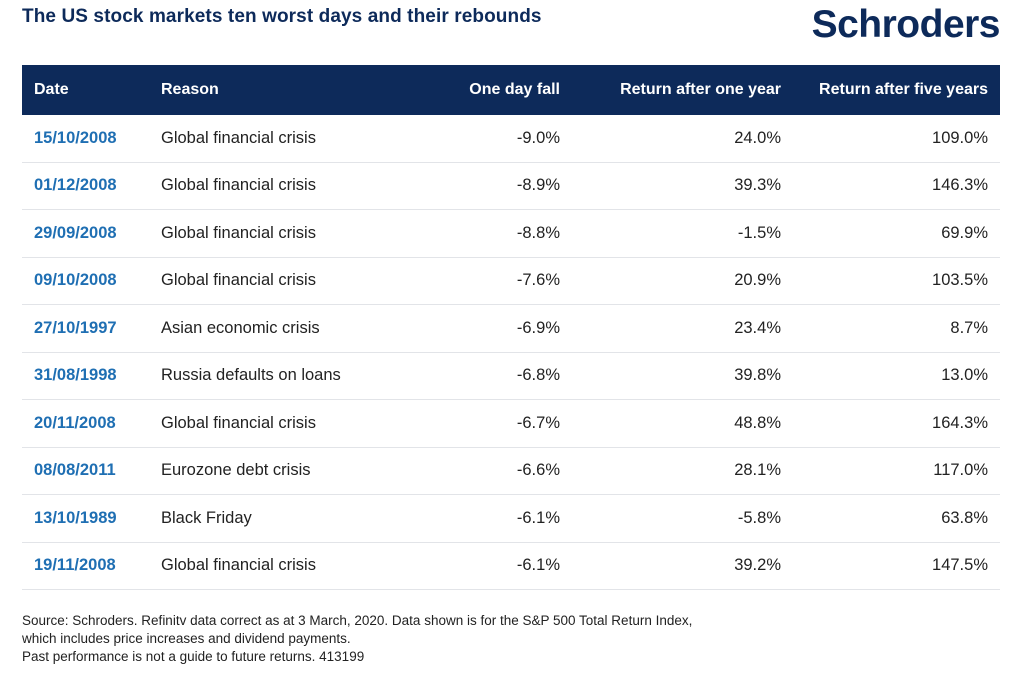  Describe the element at coordinates (482, 471) in the screenshot. I see `cell-one-day-fall: -6.6%` at that location.